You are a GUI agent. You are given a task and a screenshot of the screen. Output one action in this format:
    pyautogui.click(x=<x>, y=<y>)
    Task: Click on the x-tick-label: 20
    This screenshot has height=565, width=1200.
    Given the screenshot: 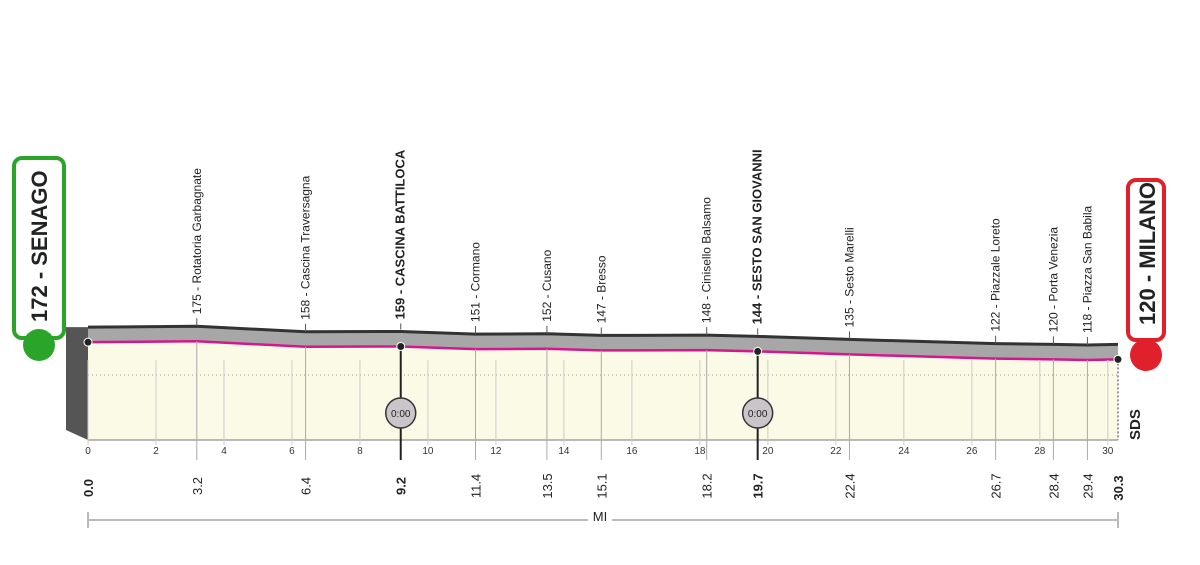 What is the action you would take?
    pyautogui.click(x=768, y=451)
    